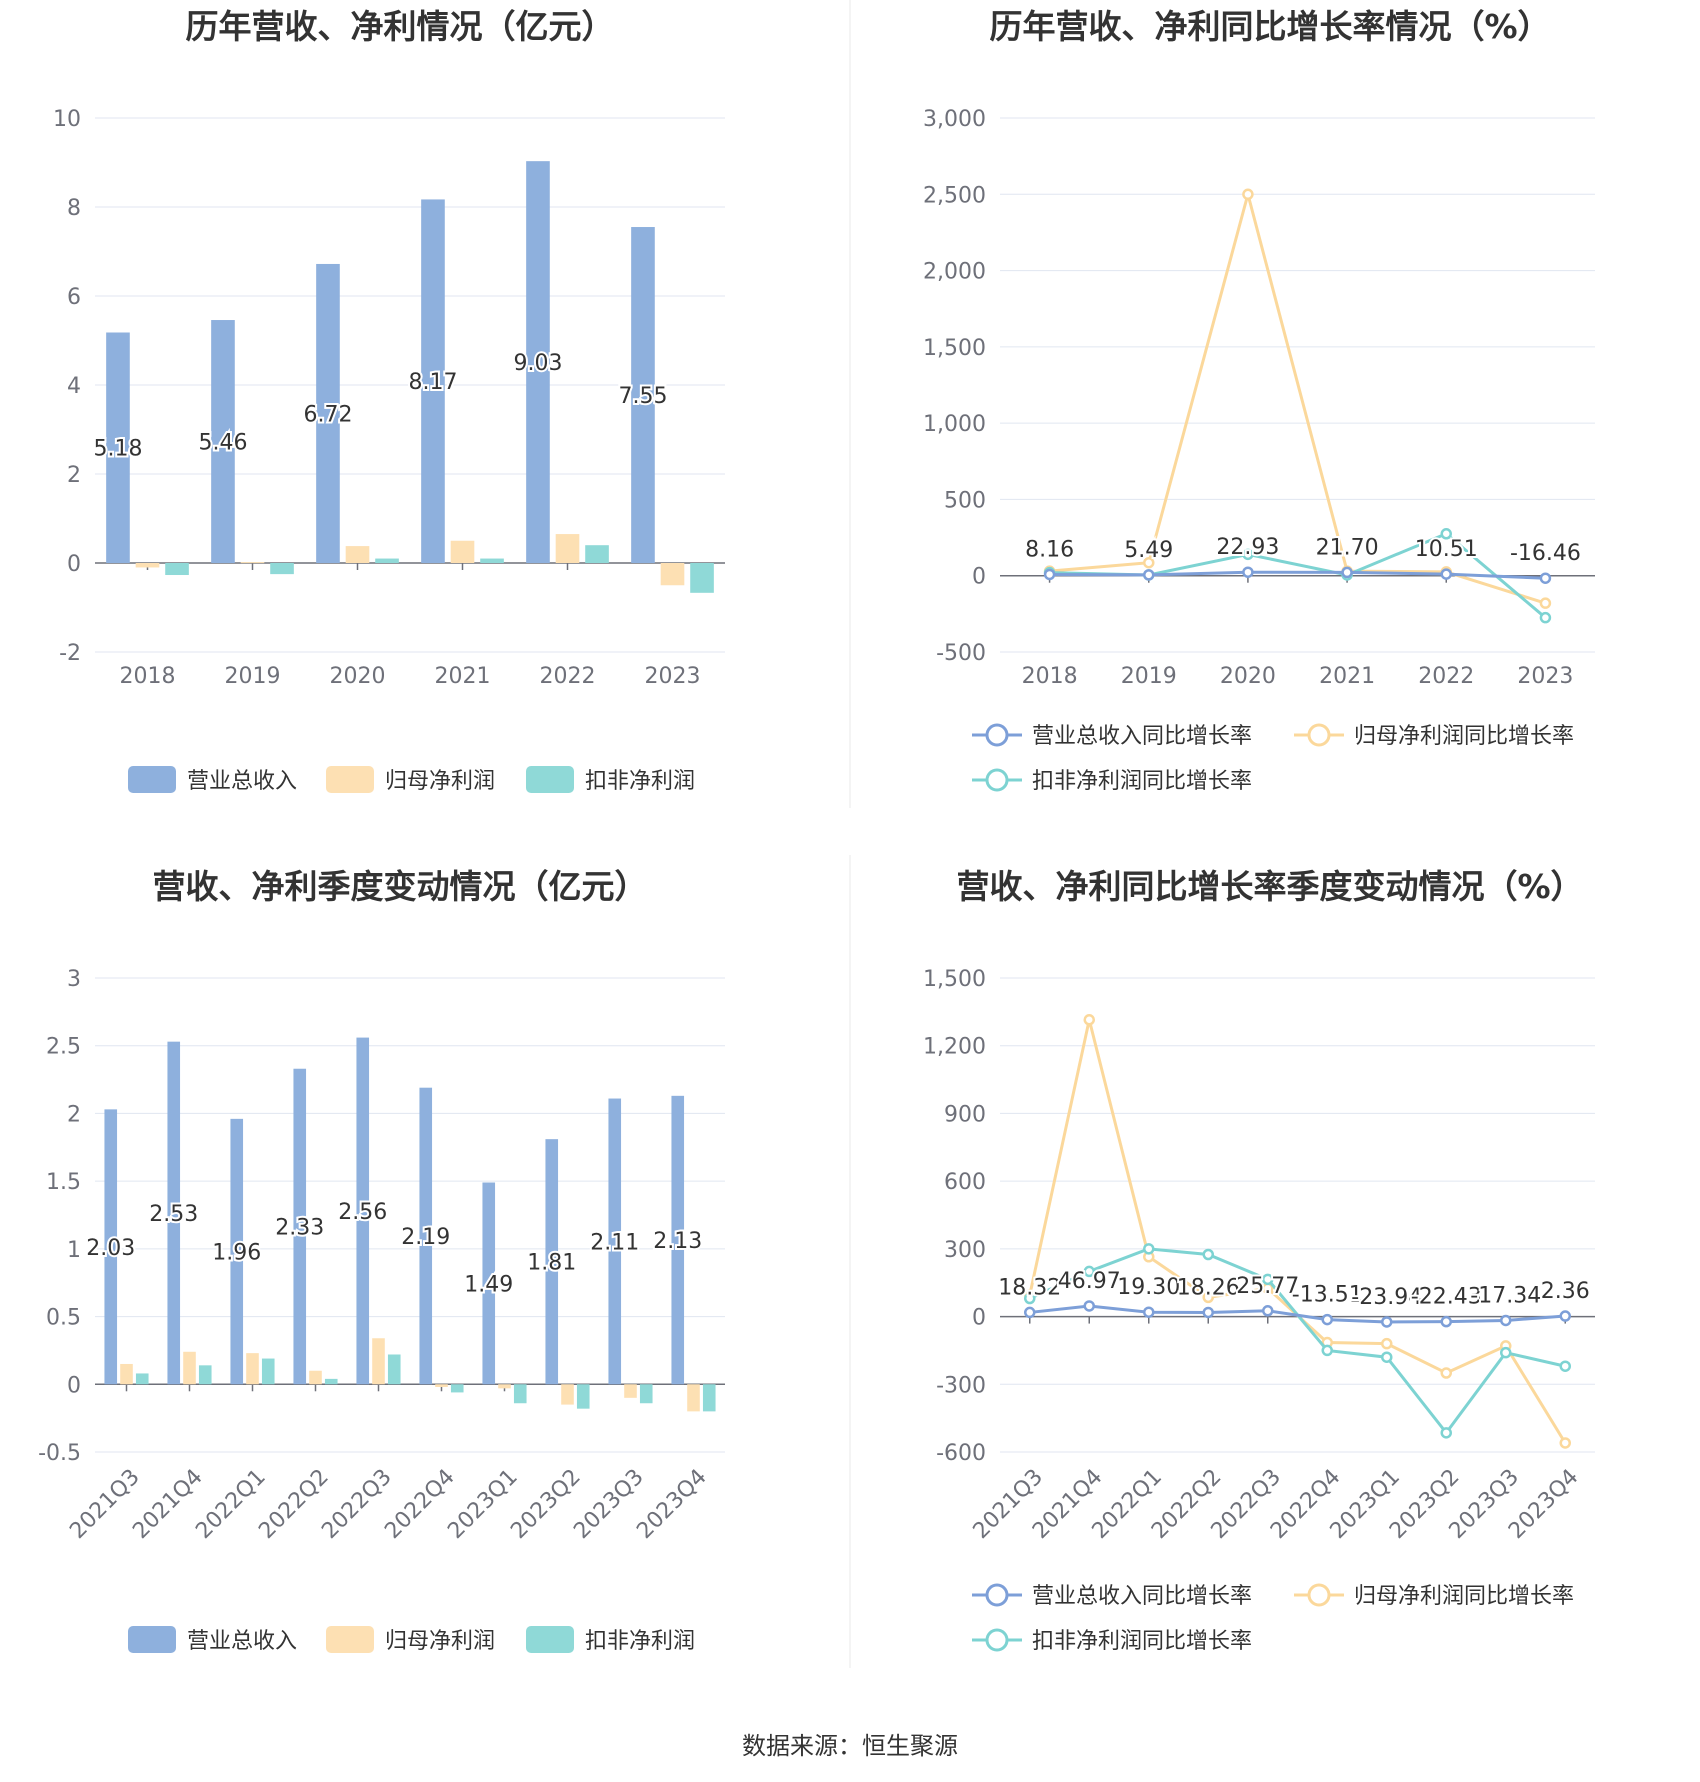 This screenshot has height=1782, width=1700. I want to click on chart2-legend-label: 扣非净利润同比增长率, so click(1142, 781).